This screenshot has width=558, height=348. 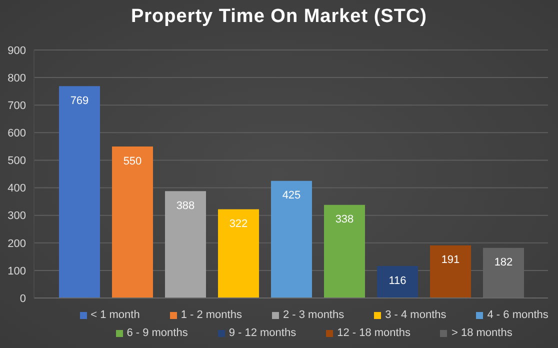 What do you see at coordinates (415, 315) in the screenshot?
I see `legend-label: 3 - 4 months` at bounding box center [415, 315].